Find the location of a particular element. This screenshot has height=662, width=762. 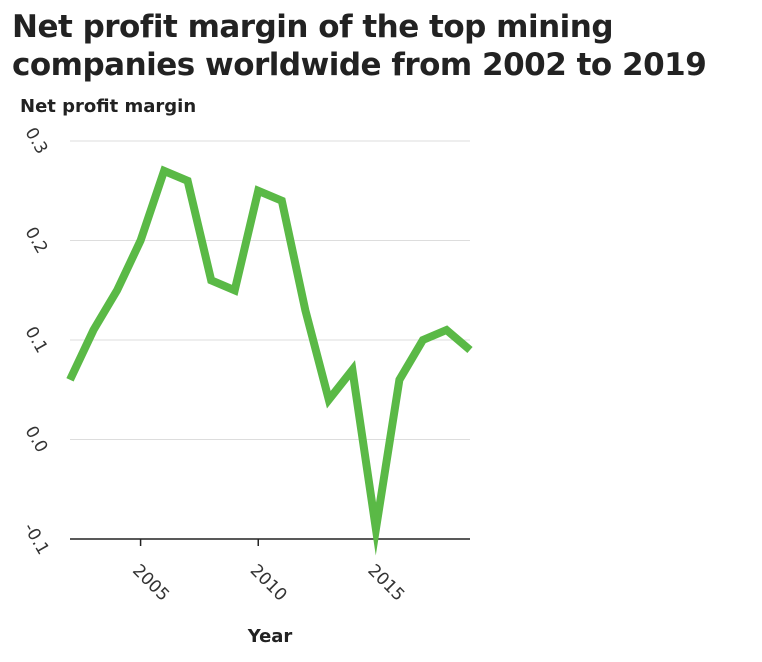

y-tick-label: 0.3 is located at coordinates (36, 140).